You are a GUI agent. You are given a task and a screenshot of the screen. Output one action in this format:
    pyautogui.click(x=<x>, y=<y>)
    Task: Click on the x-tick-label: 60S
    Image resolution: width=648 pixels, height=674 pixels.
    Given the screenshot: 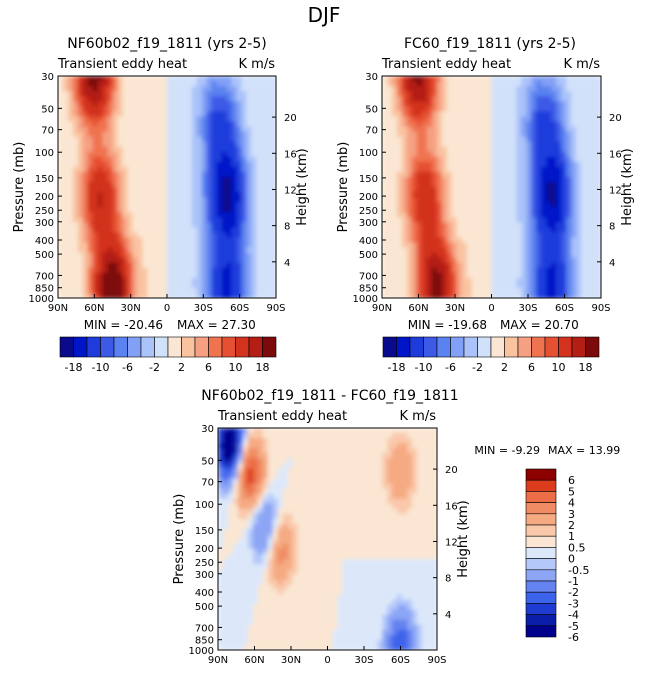 What is the action you would take?
    pyautogui.click(x=564, y=308)
    